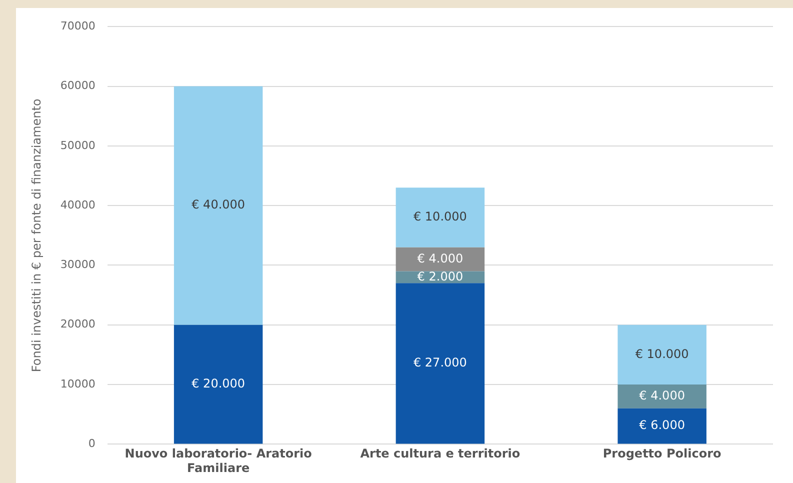 The width and height of the screenshot is (793, 483). What do you see at coordinates (36, 235) in the screenshot?
I see `y-axis-title: Fondi investiti in € per fonte di finanziamento` at bounding box center [36, 235].